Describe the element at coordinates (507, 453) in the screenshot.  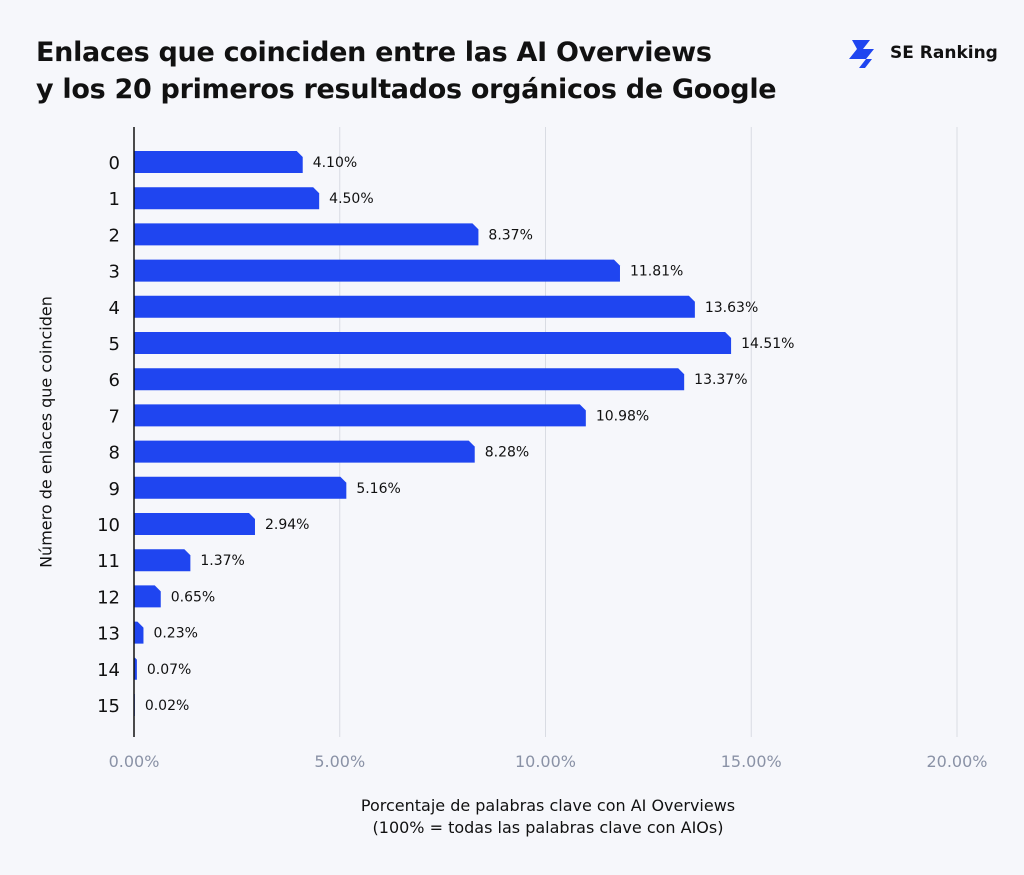
I see `bar-value-label: 8.28%` at that location.